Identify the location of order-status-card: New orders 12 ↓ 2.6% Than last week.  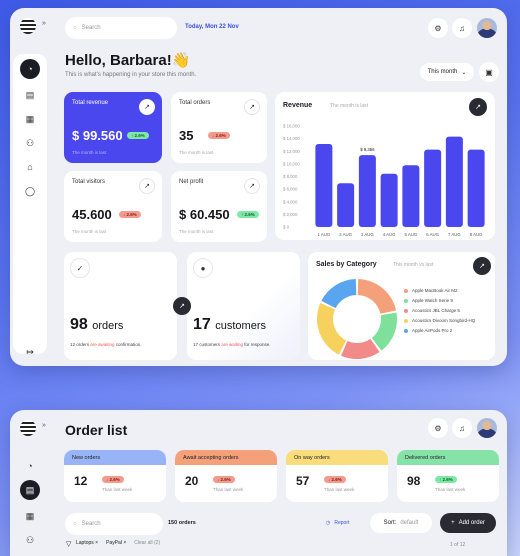
(115, 476).